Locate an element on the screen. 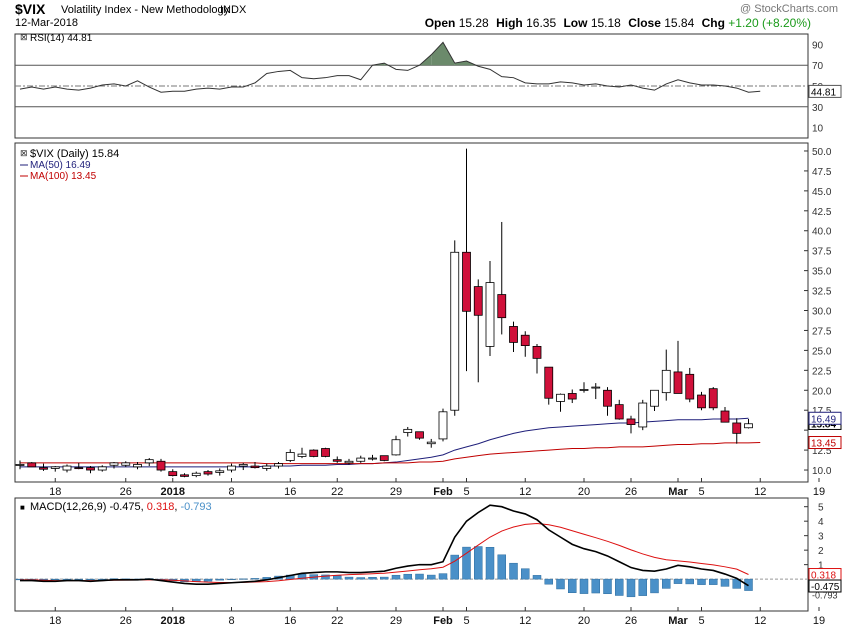 The width and height of the screenshot is (850, 633). price-x-label: 19 is located at coordinates (819, 492).